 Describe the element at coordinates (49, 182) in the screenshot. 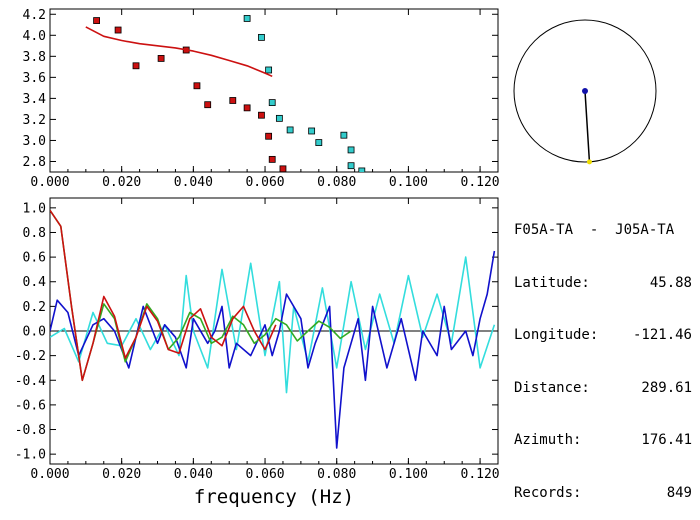

I see `dispersion-xtick-label: 0.000` at that location.